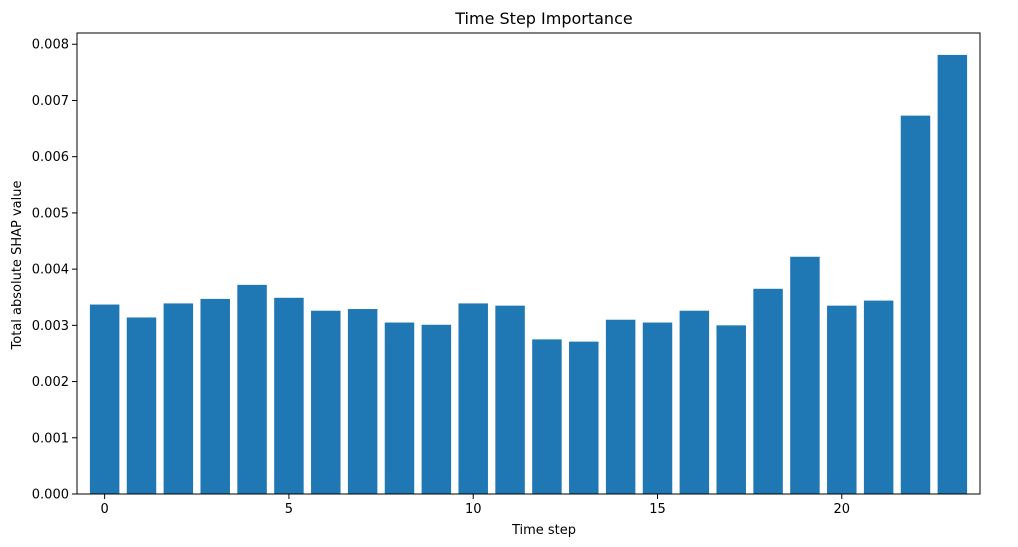 The height and width of the screenshot is (547, 1018). I want to click on y-tick-label: 0.002, so click(50, 382).